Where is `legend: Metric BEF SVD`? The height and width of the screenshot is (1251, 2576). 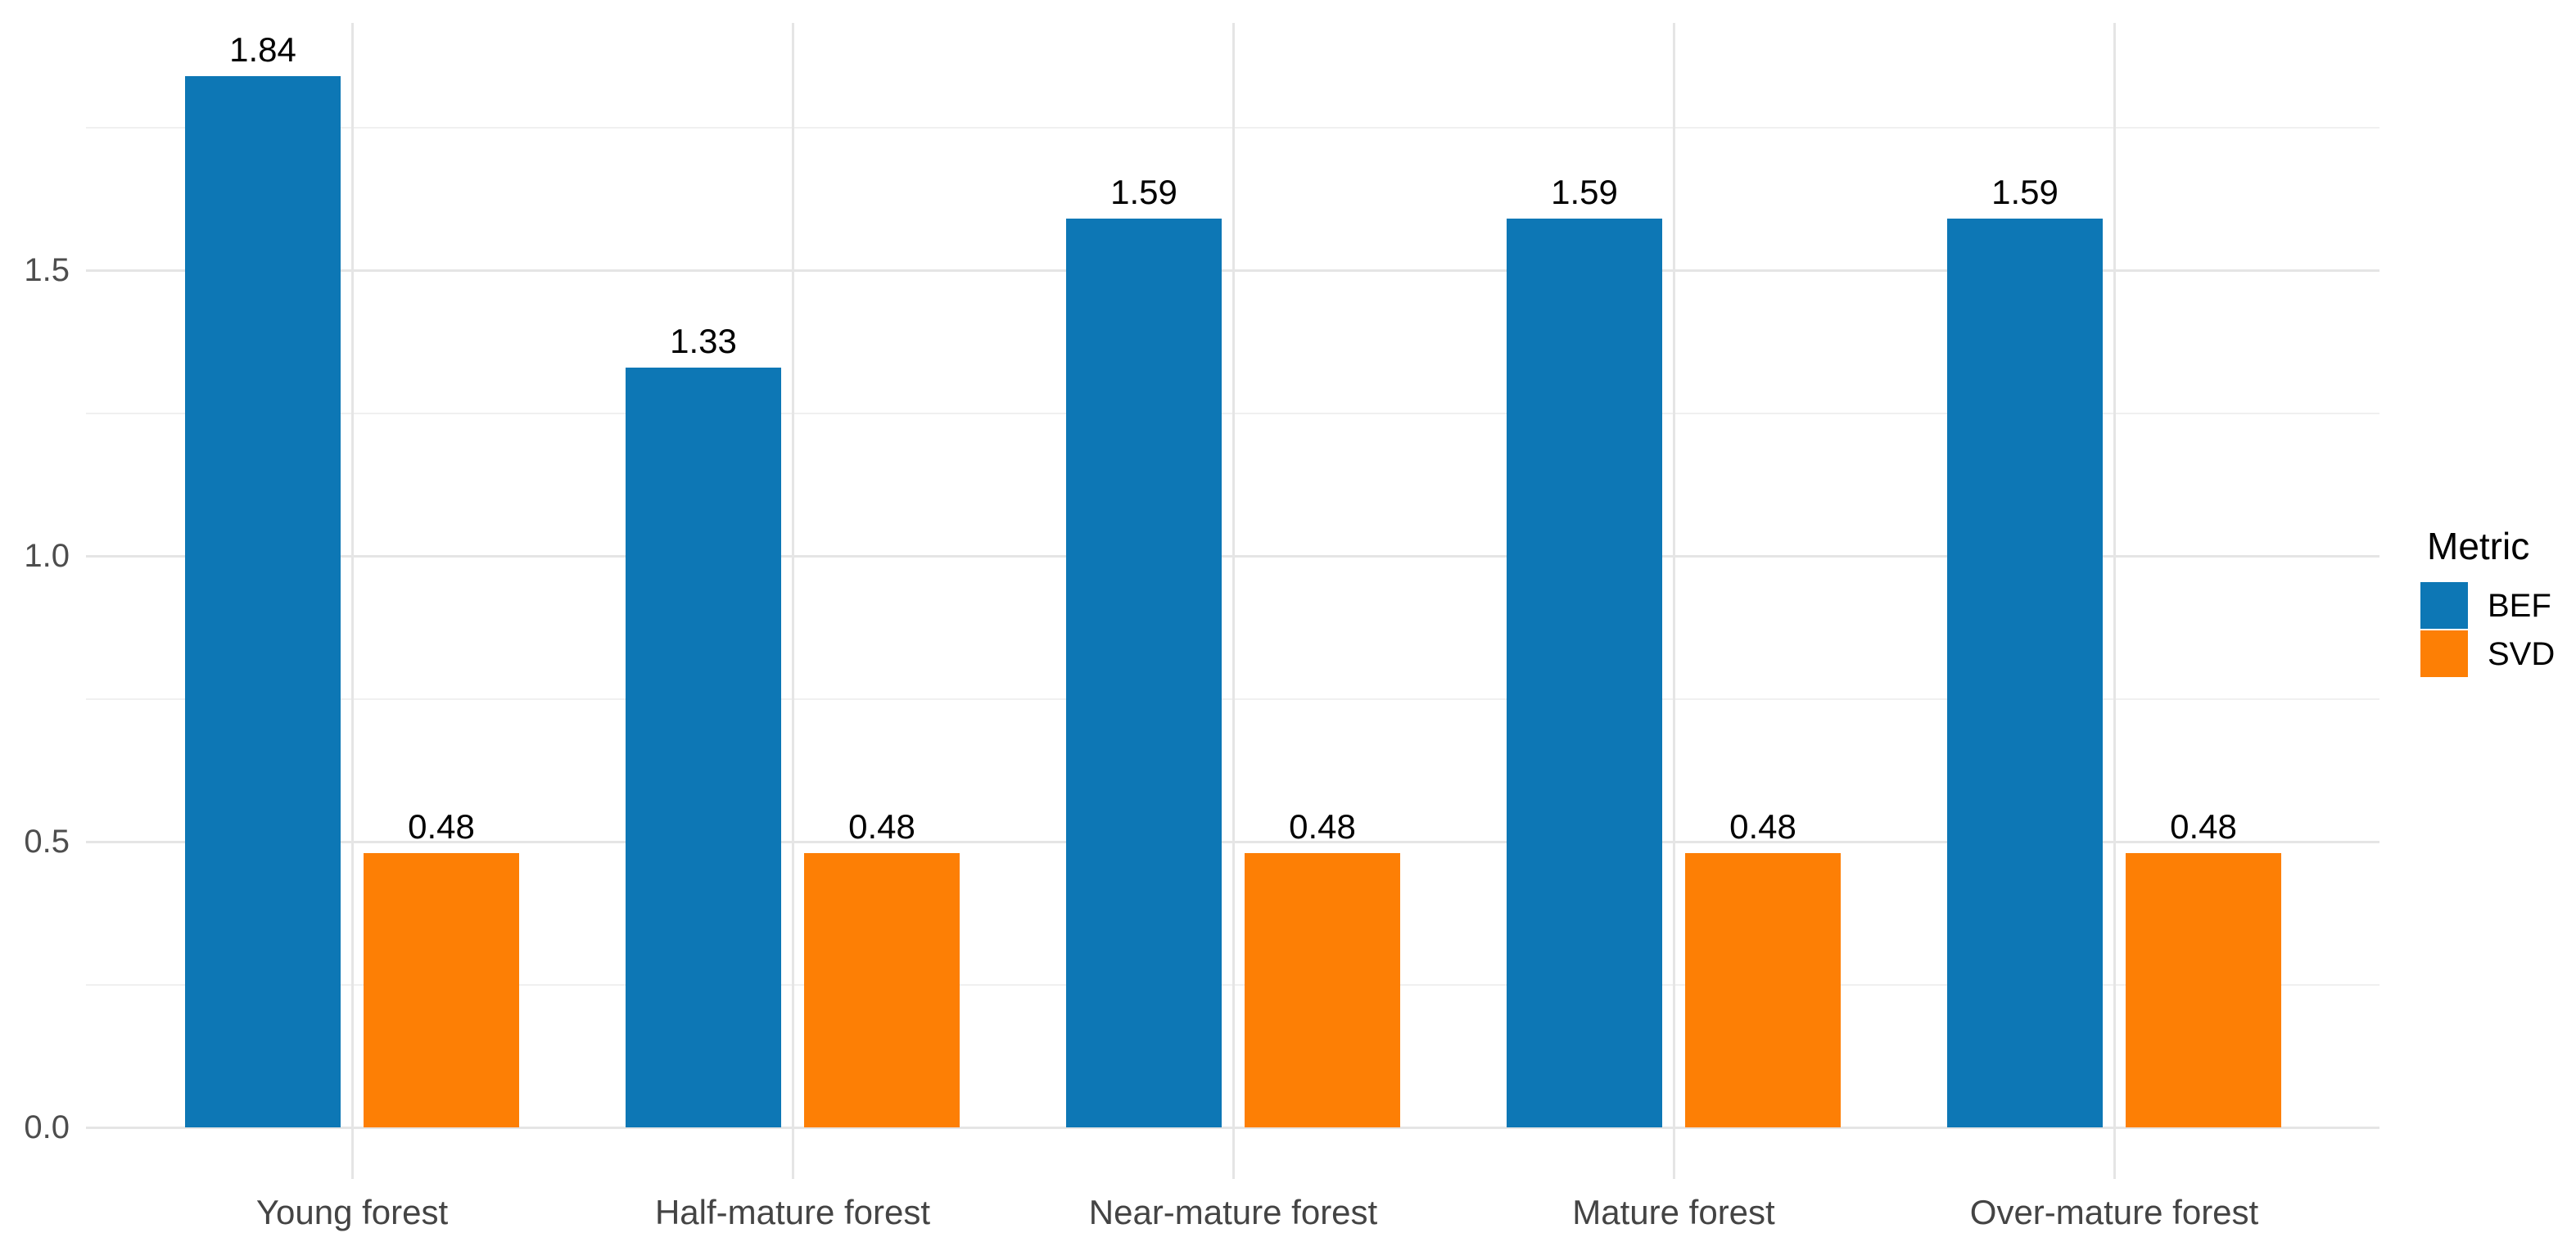 legend: Metric BEF SVD is located at coordinates (2487, 602).